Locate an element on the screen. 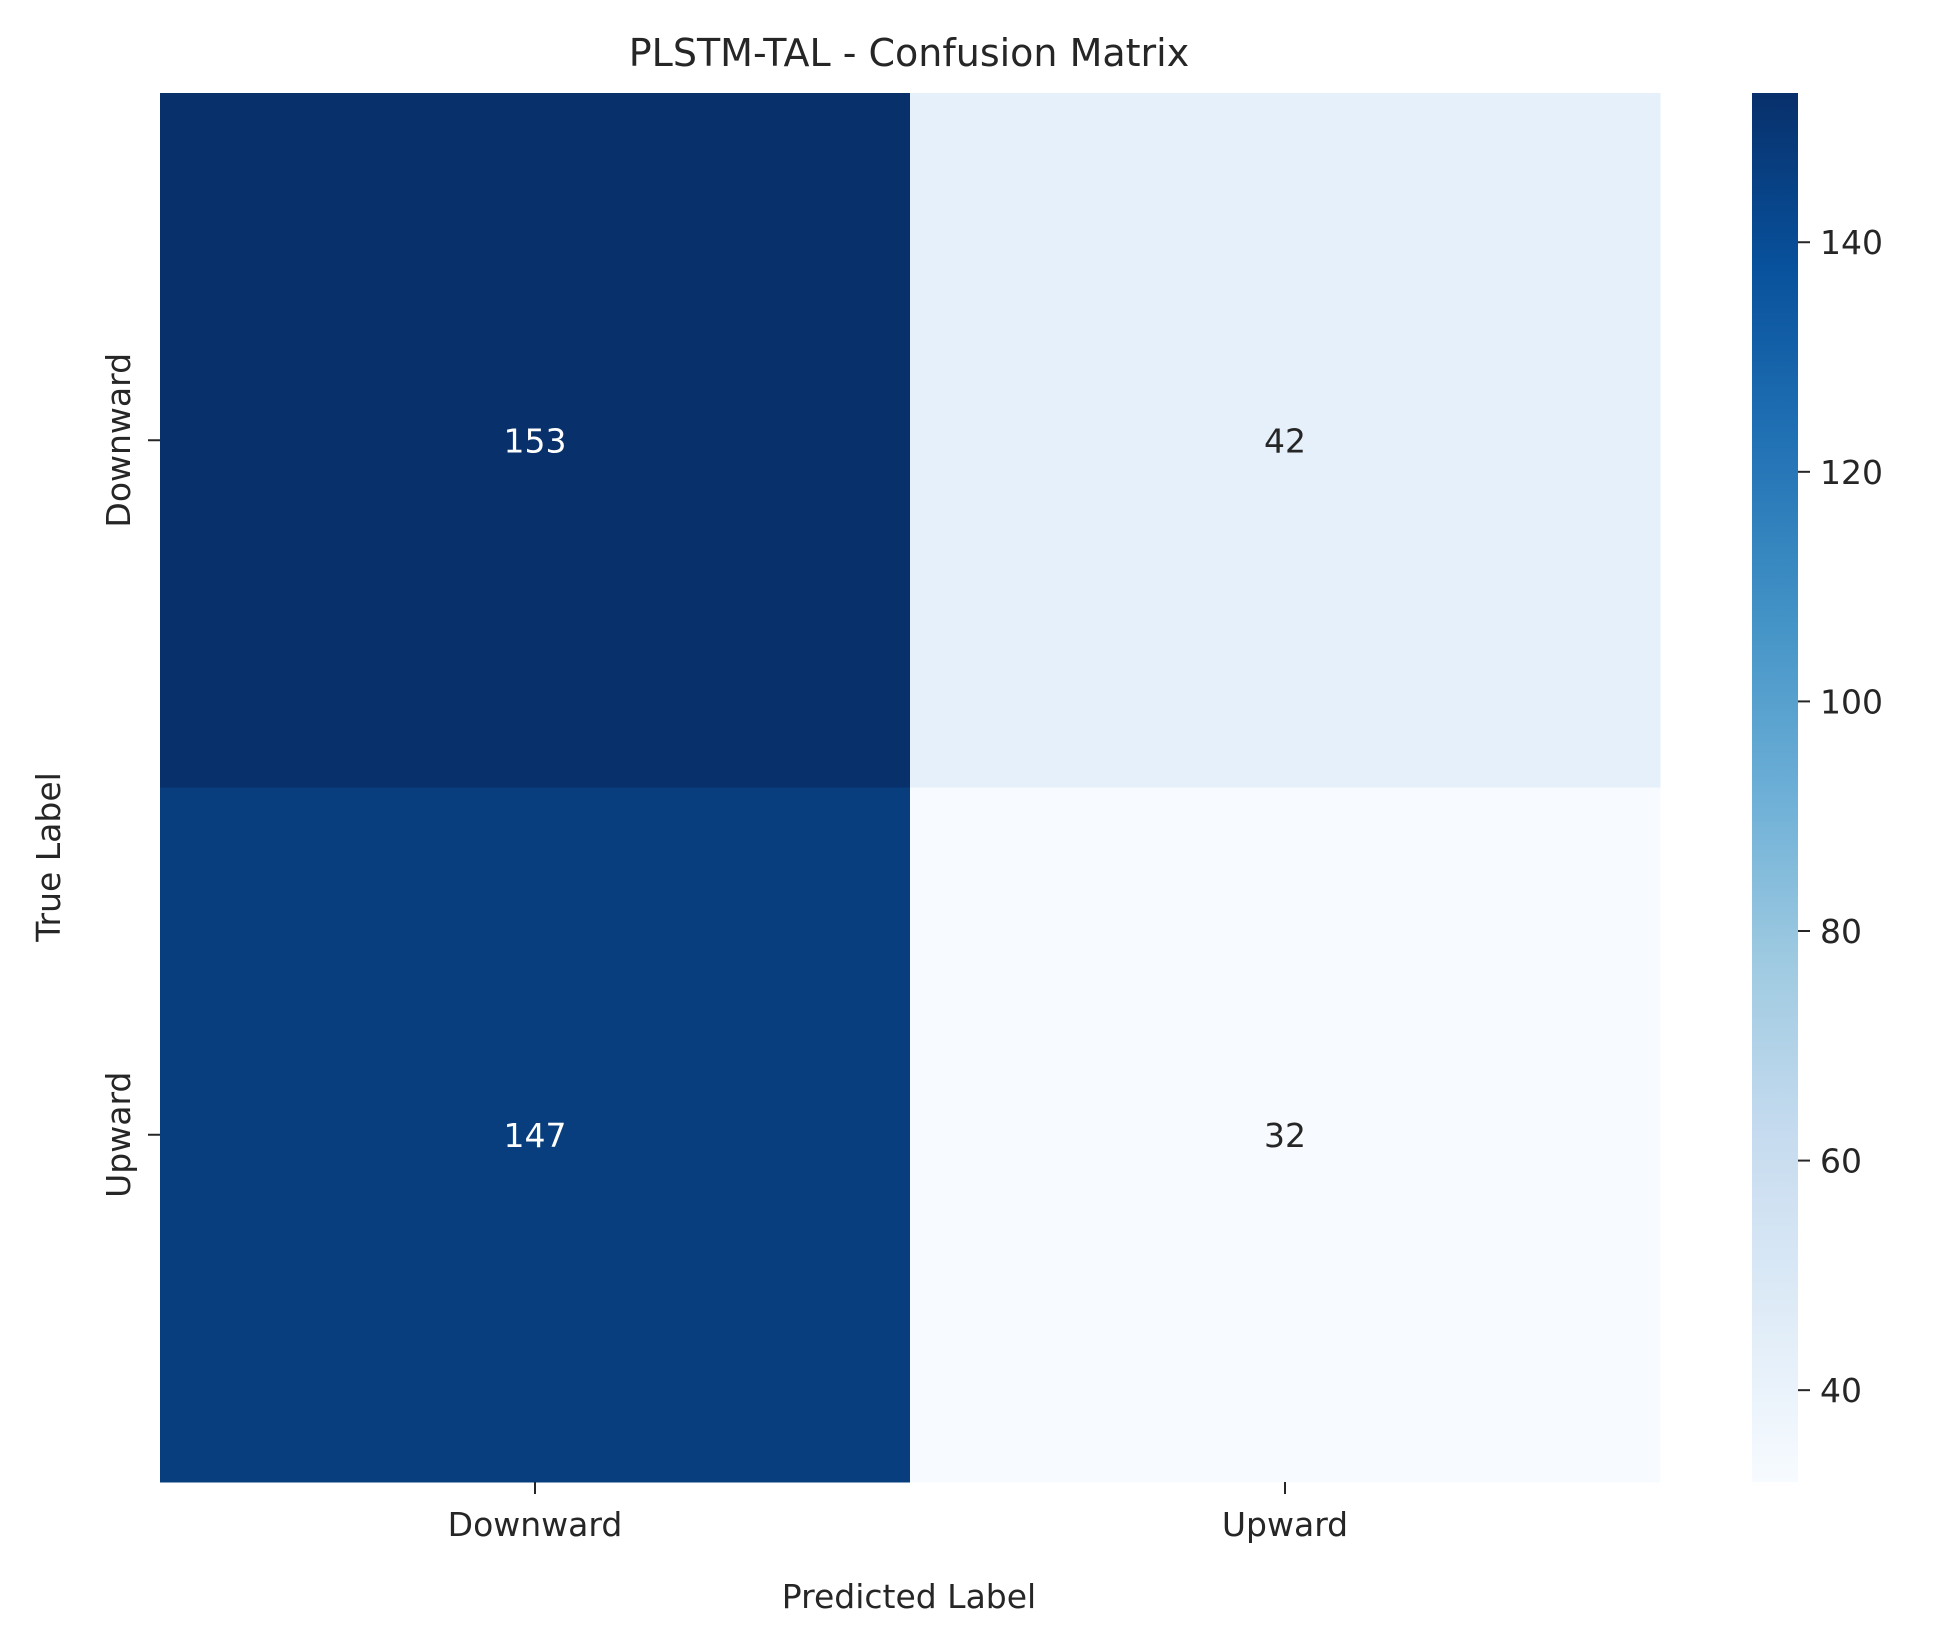  y-tick-label: Upward is located at coordinates (118, 1135).